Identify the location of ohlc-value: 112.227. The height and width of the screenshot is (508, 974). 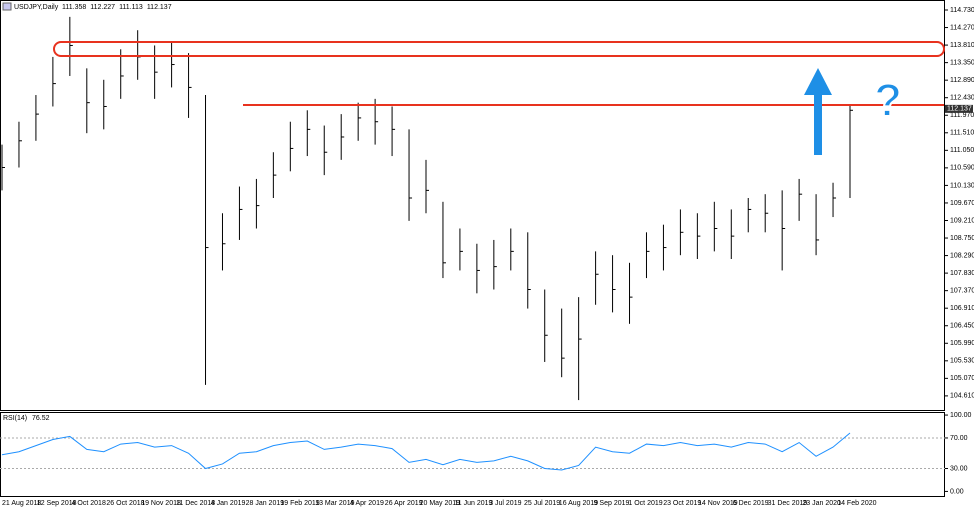
(102, 7).